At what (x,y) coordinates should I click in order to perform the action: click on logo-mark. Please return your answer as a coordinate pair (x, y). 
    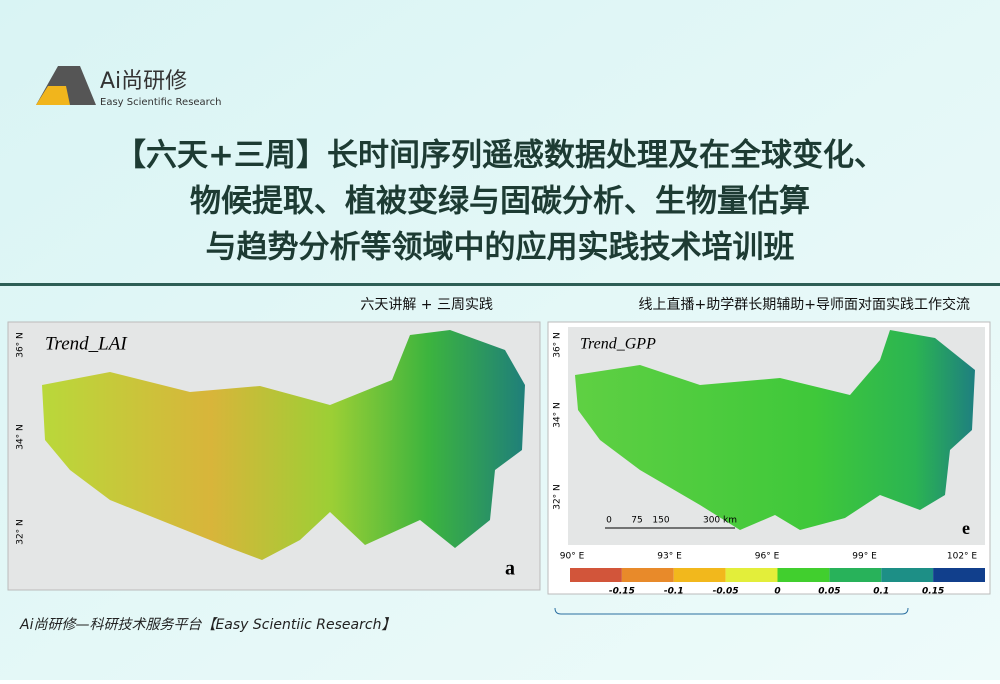
    Looking at the image, I should click on (53, 95).